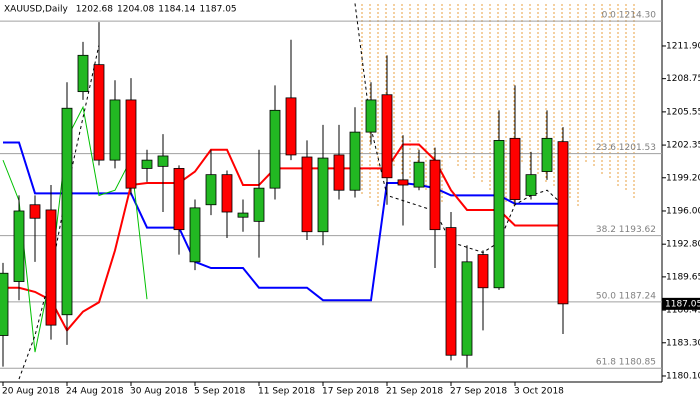 The width and height of the screenshot is (700, 400). I want to click on x-tick-label: 21 Sep 2018, so click(414, 392).